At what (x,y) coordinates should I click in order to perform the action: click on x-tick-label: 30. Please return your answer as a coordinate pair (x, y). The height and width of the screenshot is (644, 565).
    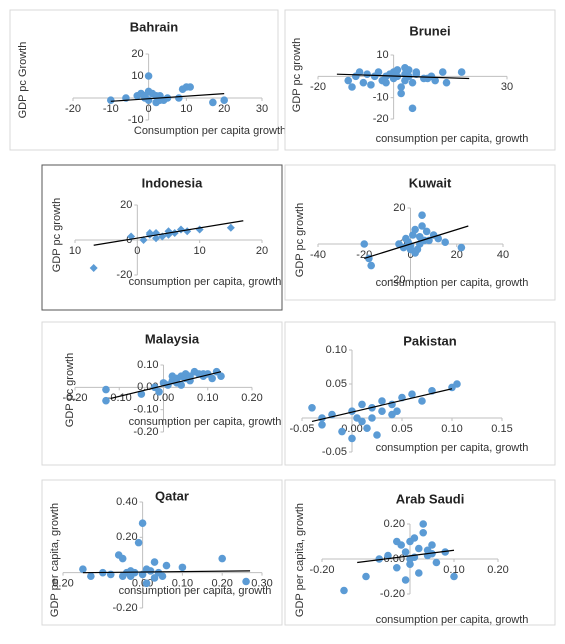
    Looking at the image, I should click on (507, 87).